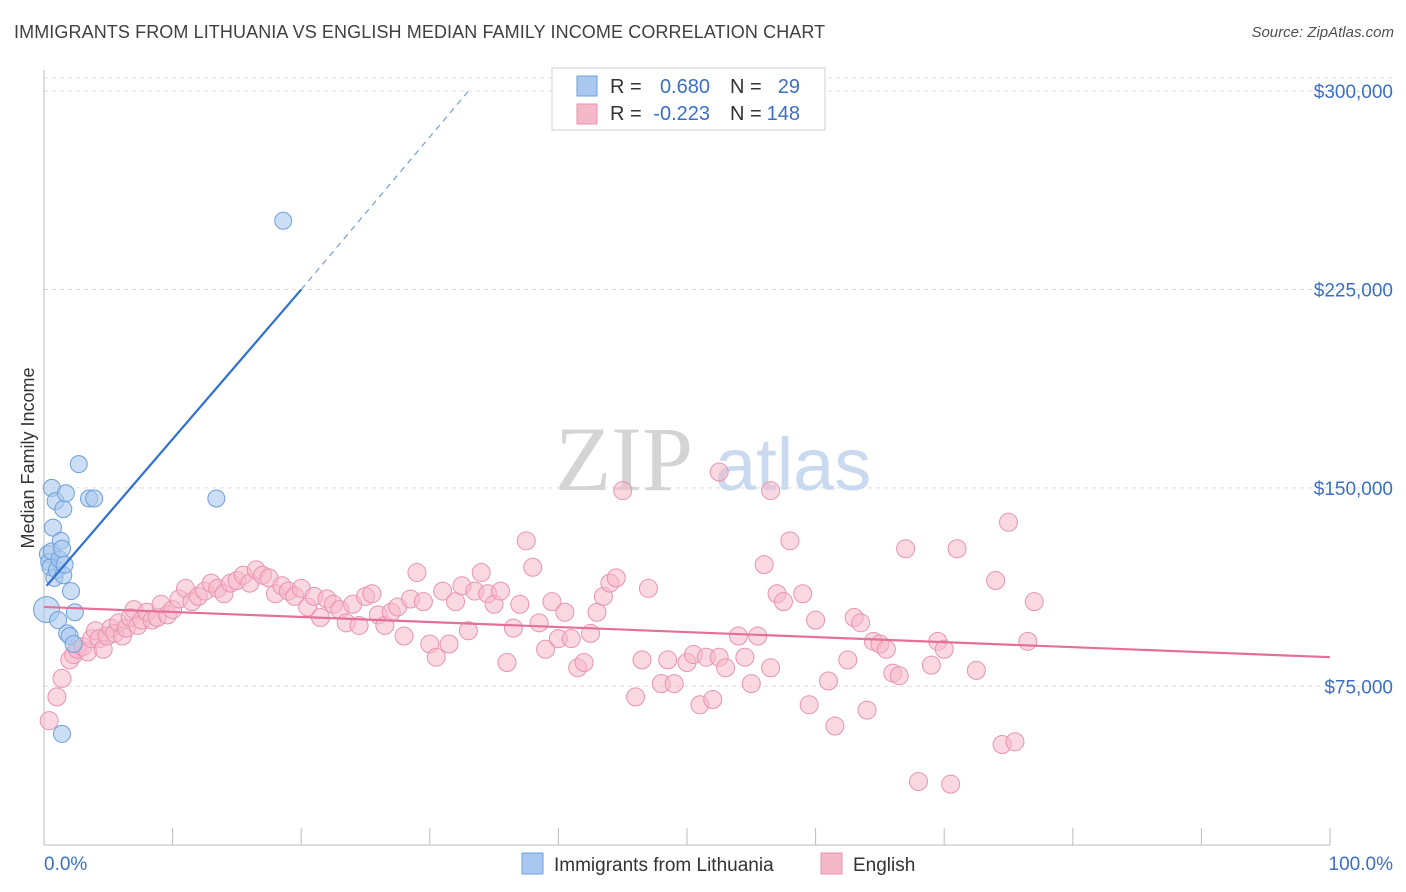 This screenshot has width=1406, height=892. I want to click on legend-r-label-1: R =, so click(626, 87).